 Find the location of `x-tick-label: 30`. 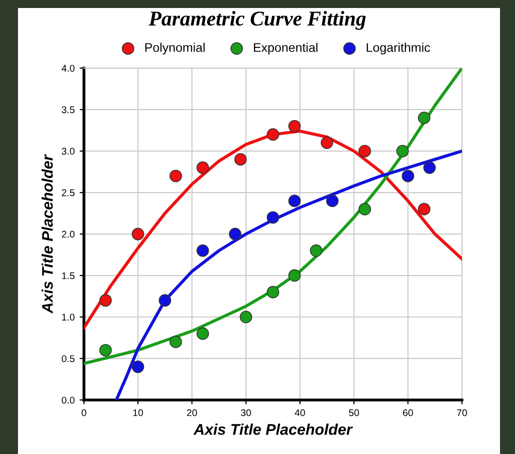

x-tick-label: 30 is located at coordinates (245, 412).